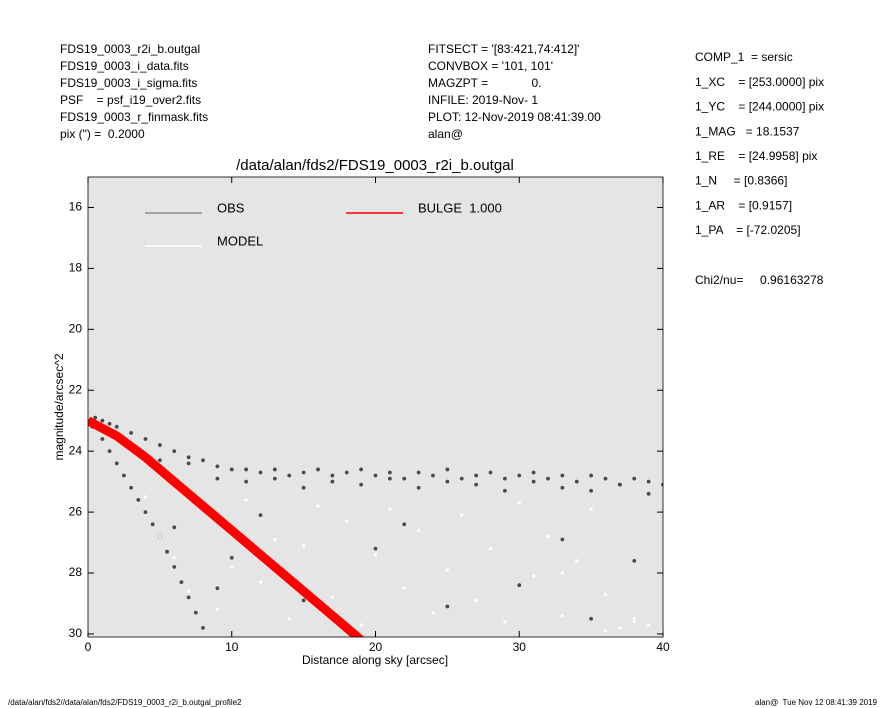  What do you see at coordinates (748, 230) in the screenshot?
I see `fit-parameter: 1_PA = [-72.0205]` at bounding box center [748, 230].